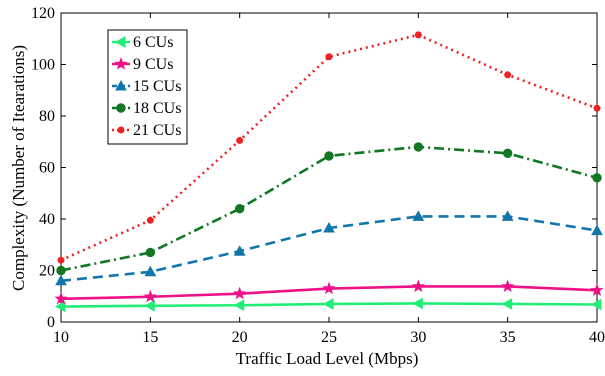 The image size is (605, 376). Describe the element at coordinates (51, 322) in the screenshot. I see `y-tick-label: 0` at that location.